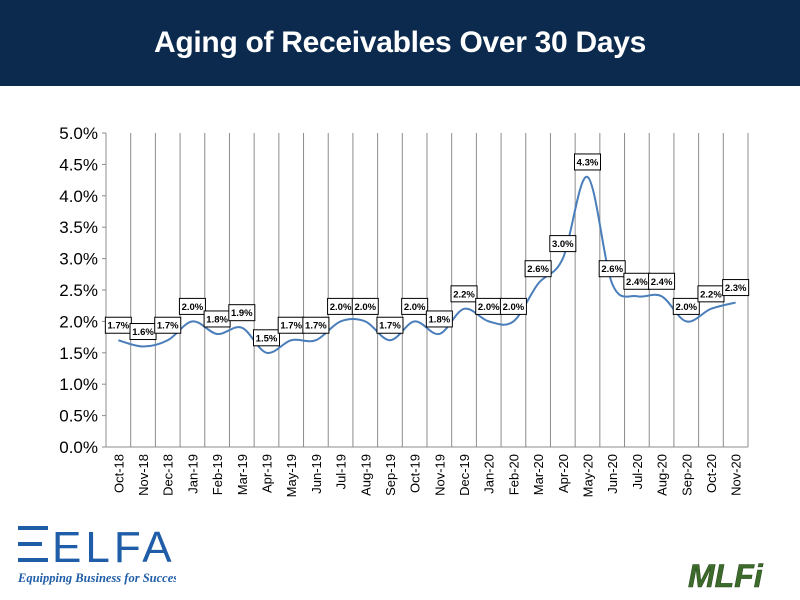 The image size is (800, 600). I want to click on y-tick-label: 1.0%, so click(78, 384).